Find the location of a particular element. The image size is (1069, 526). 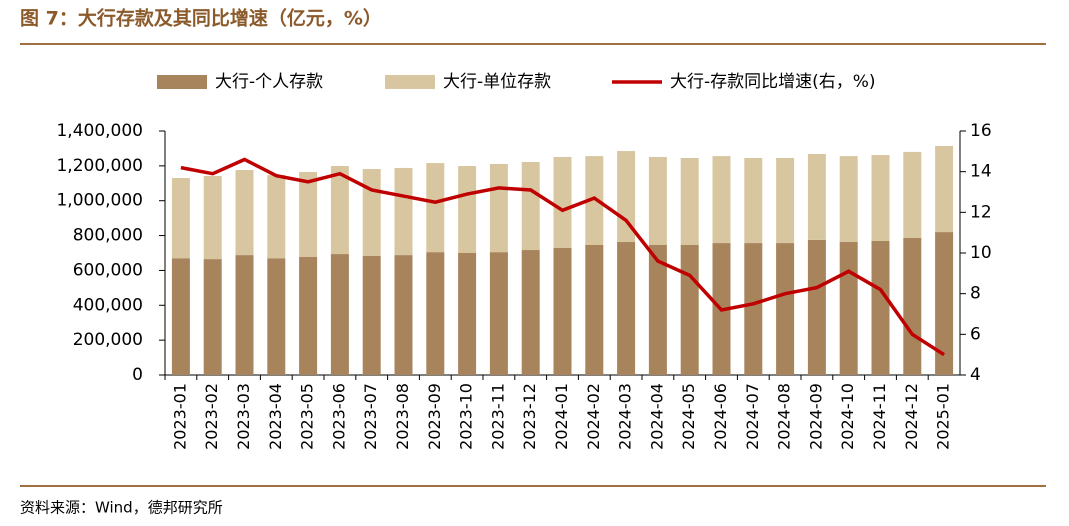

x-tick-label: 2023-07 is located at coordinates (370, 416).